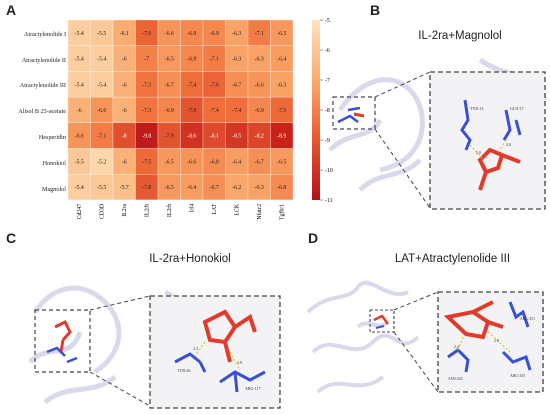  Describe the element at coordinates (527, 319) in the screenshot. I see `residue-label: ARG-251` at that location.